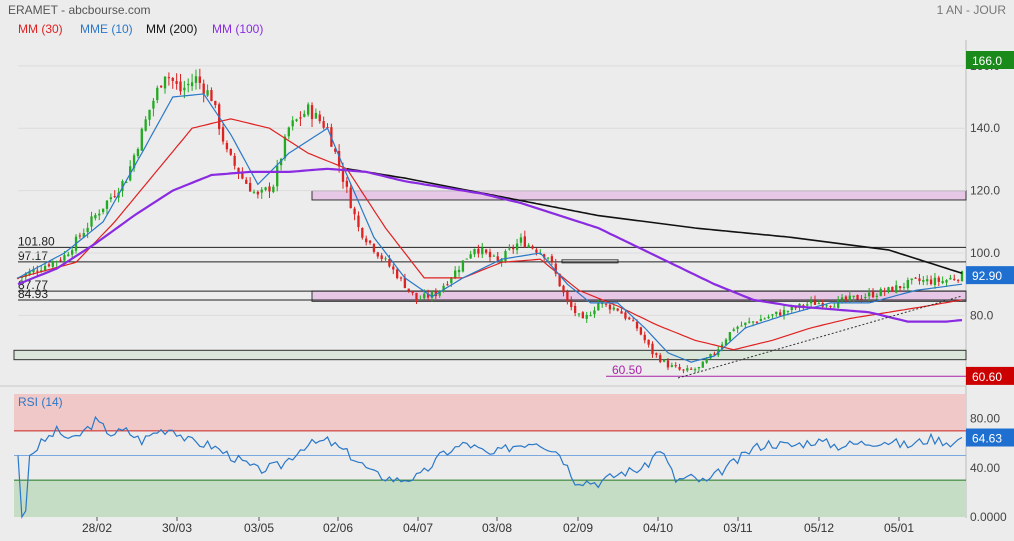  I want to click on level-label: 60.50, so click(627, 370).